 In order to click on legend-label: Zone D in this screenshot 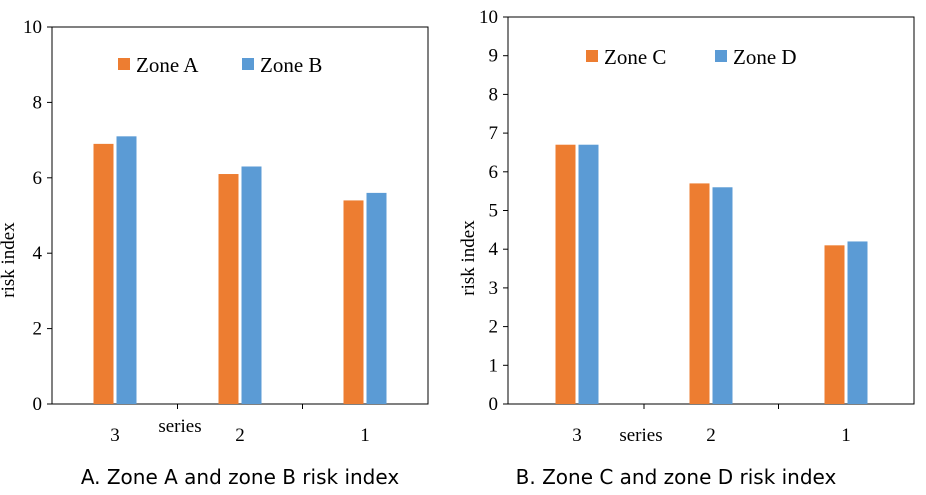, I will do `click(765, 57)`.